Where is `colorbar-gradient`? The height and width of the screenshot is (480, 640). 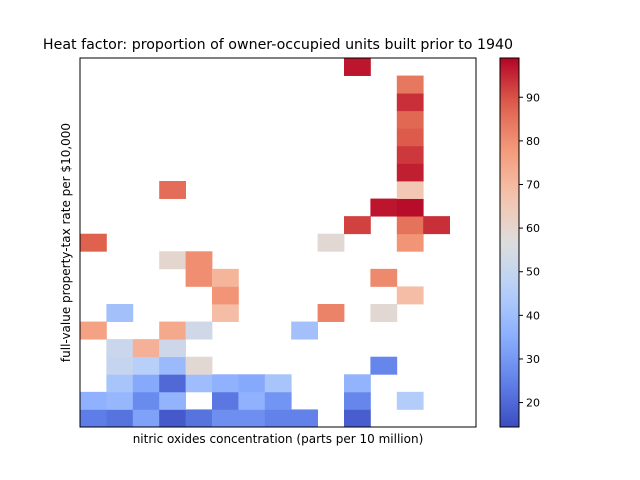
colorbar-gradient is located at coordinates (509, 242).